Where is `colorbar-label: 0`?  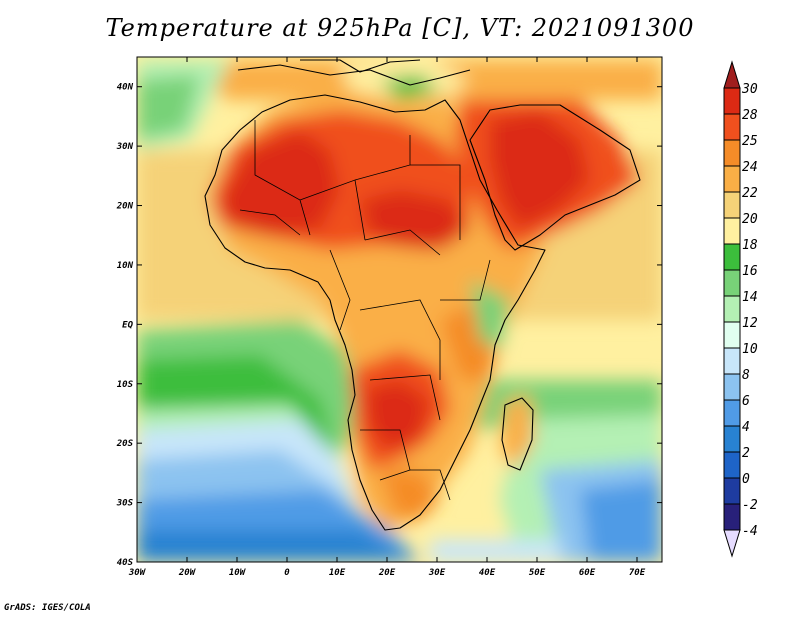
colorbar-label: 0 is located at coordinates (746, 479).